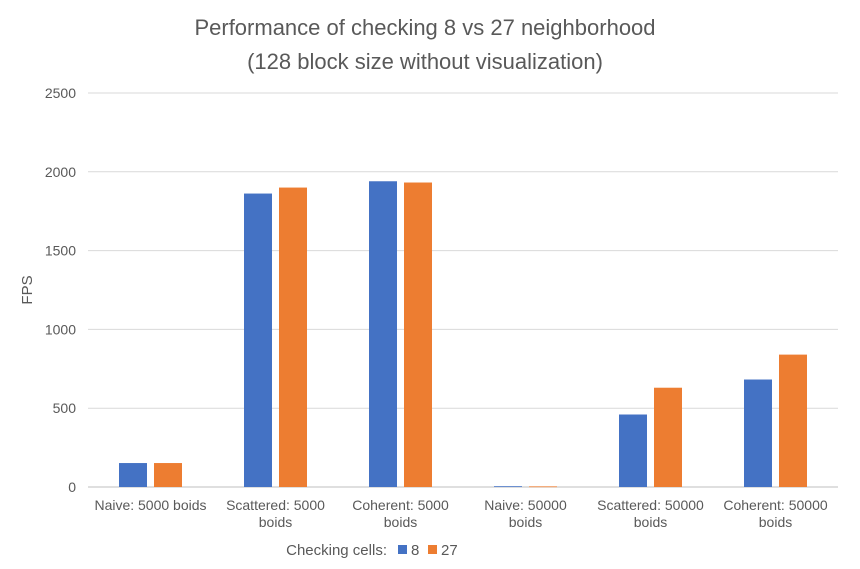 Image resolution: width=860 pixels, height=569 pixels. What do you see at coordinates (525, 505) in the screenshot?
I see `x-tick-label: Naive: 50000` at bounding box center [525, 505].